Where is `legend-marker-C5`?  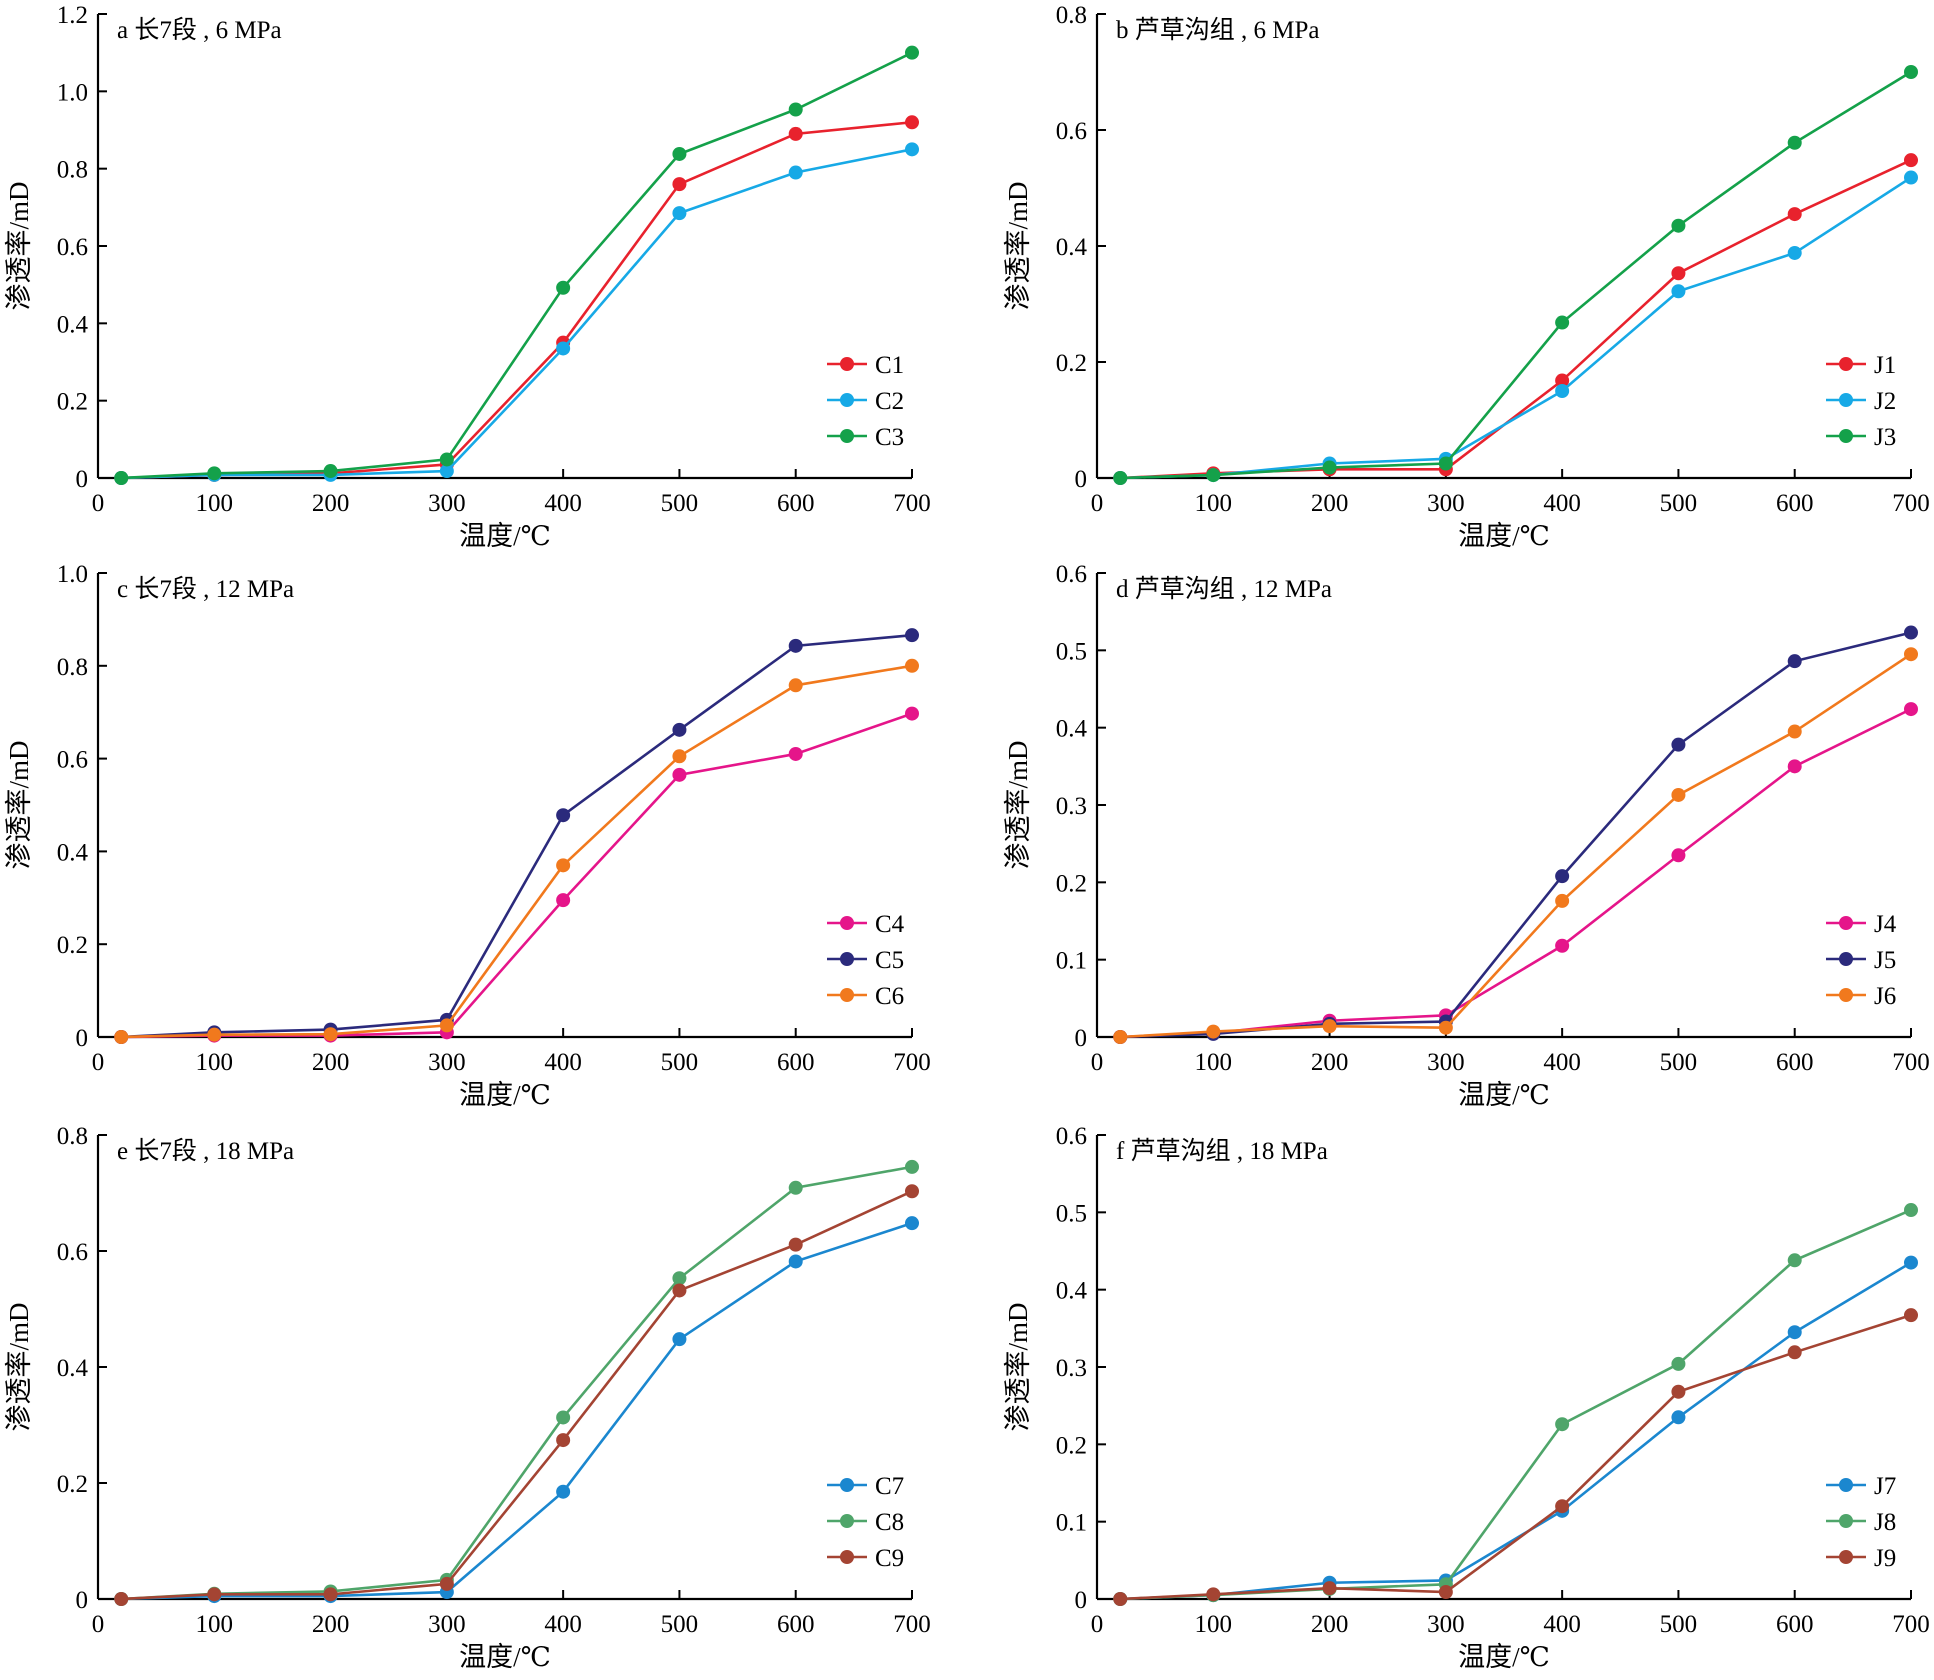
legend-marker-C5 is located at coordinates (847, 959).